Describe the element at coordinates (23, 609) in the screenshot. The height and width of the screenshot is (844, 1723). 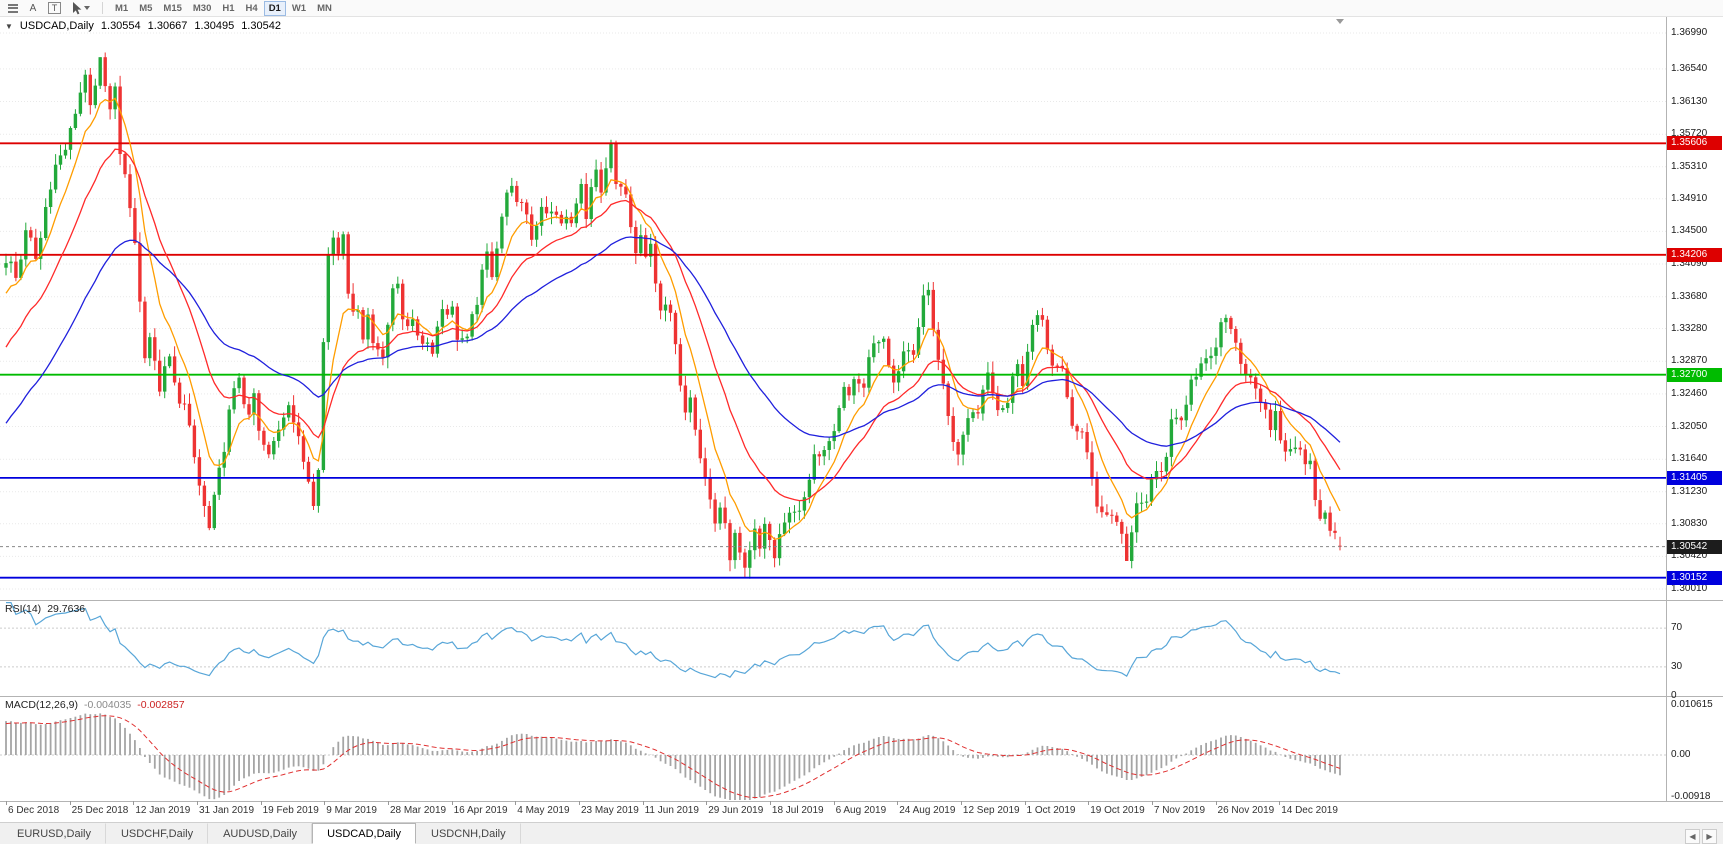
I see `rsi-label: RSI(14)` at that location.